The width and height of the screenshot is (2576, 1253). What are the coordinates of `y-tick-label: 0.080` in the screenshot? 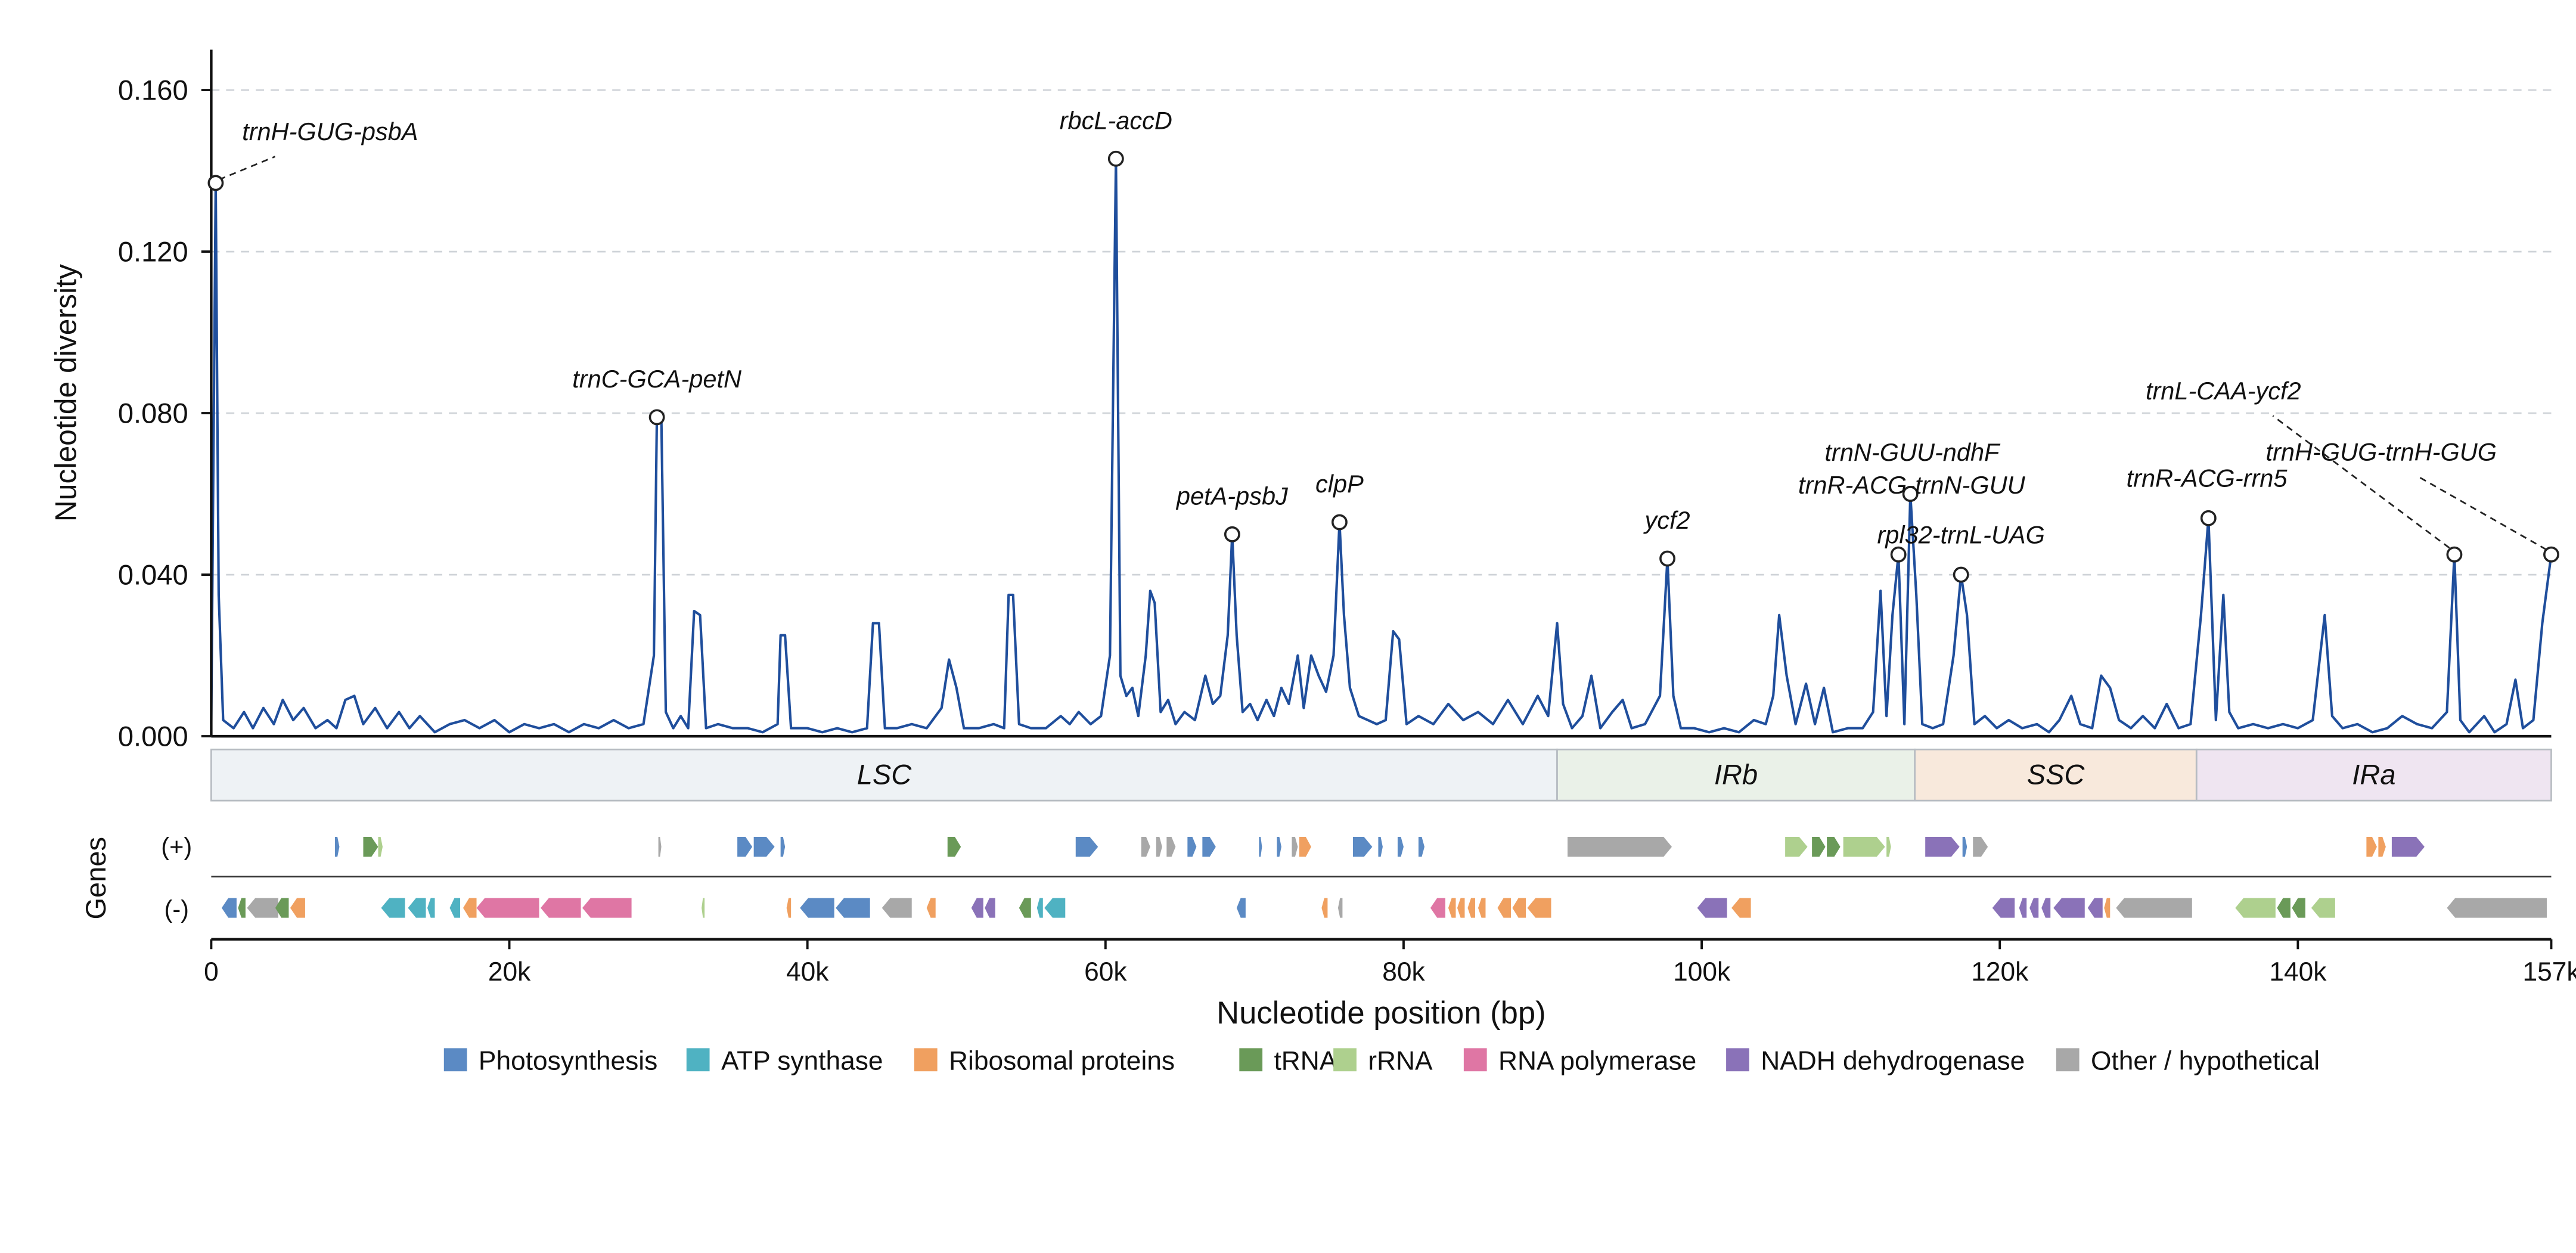 It's located at (153, 413).